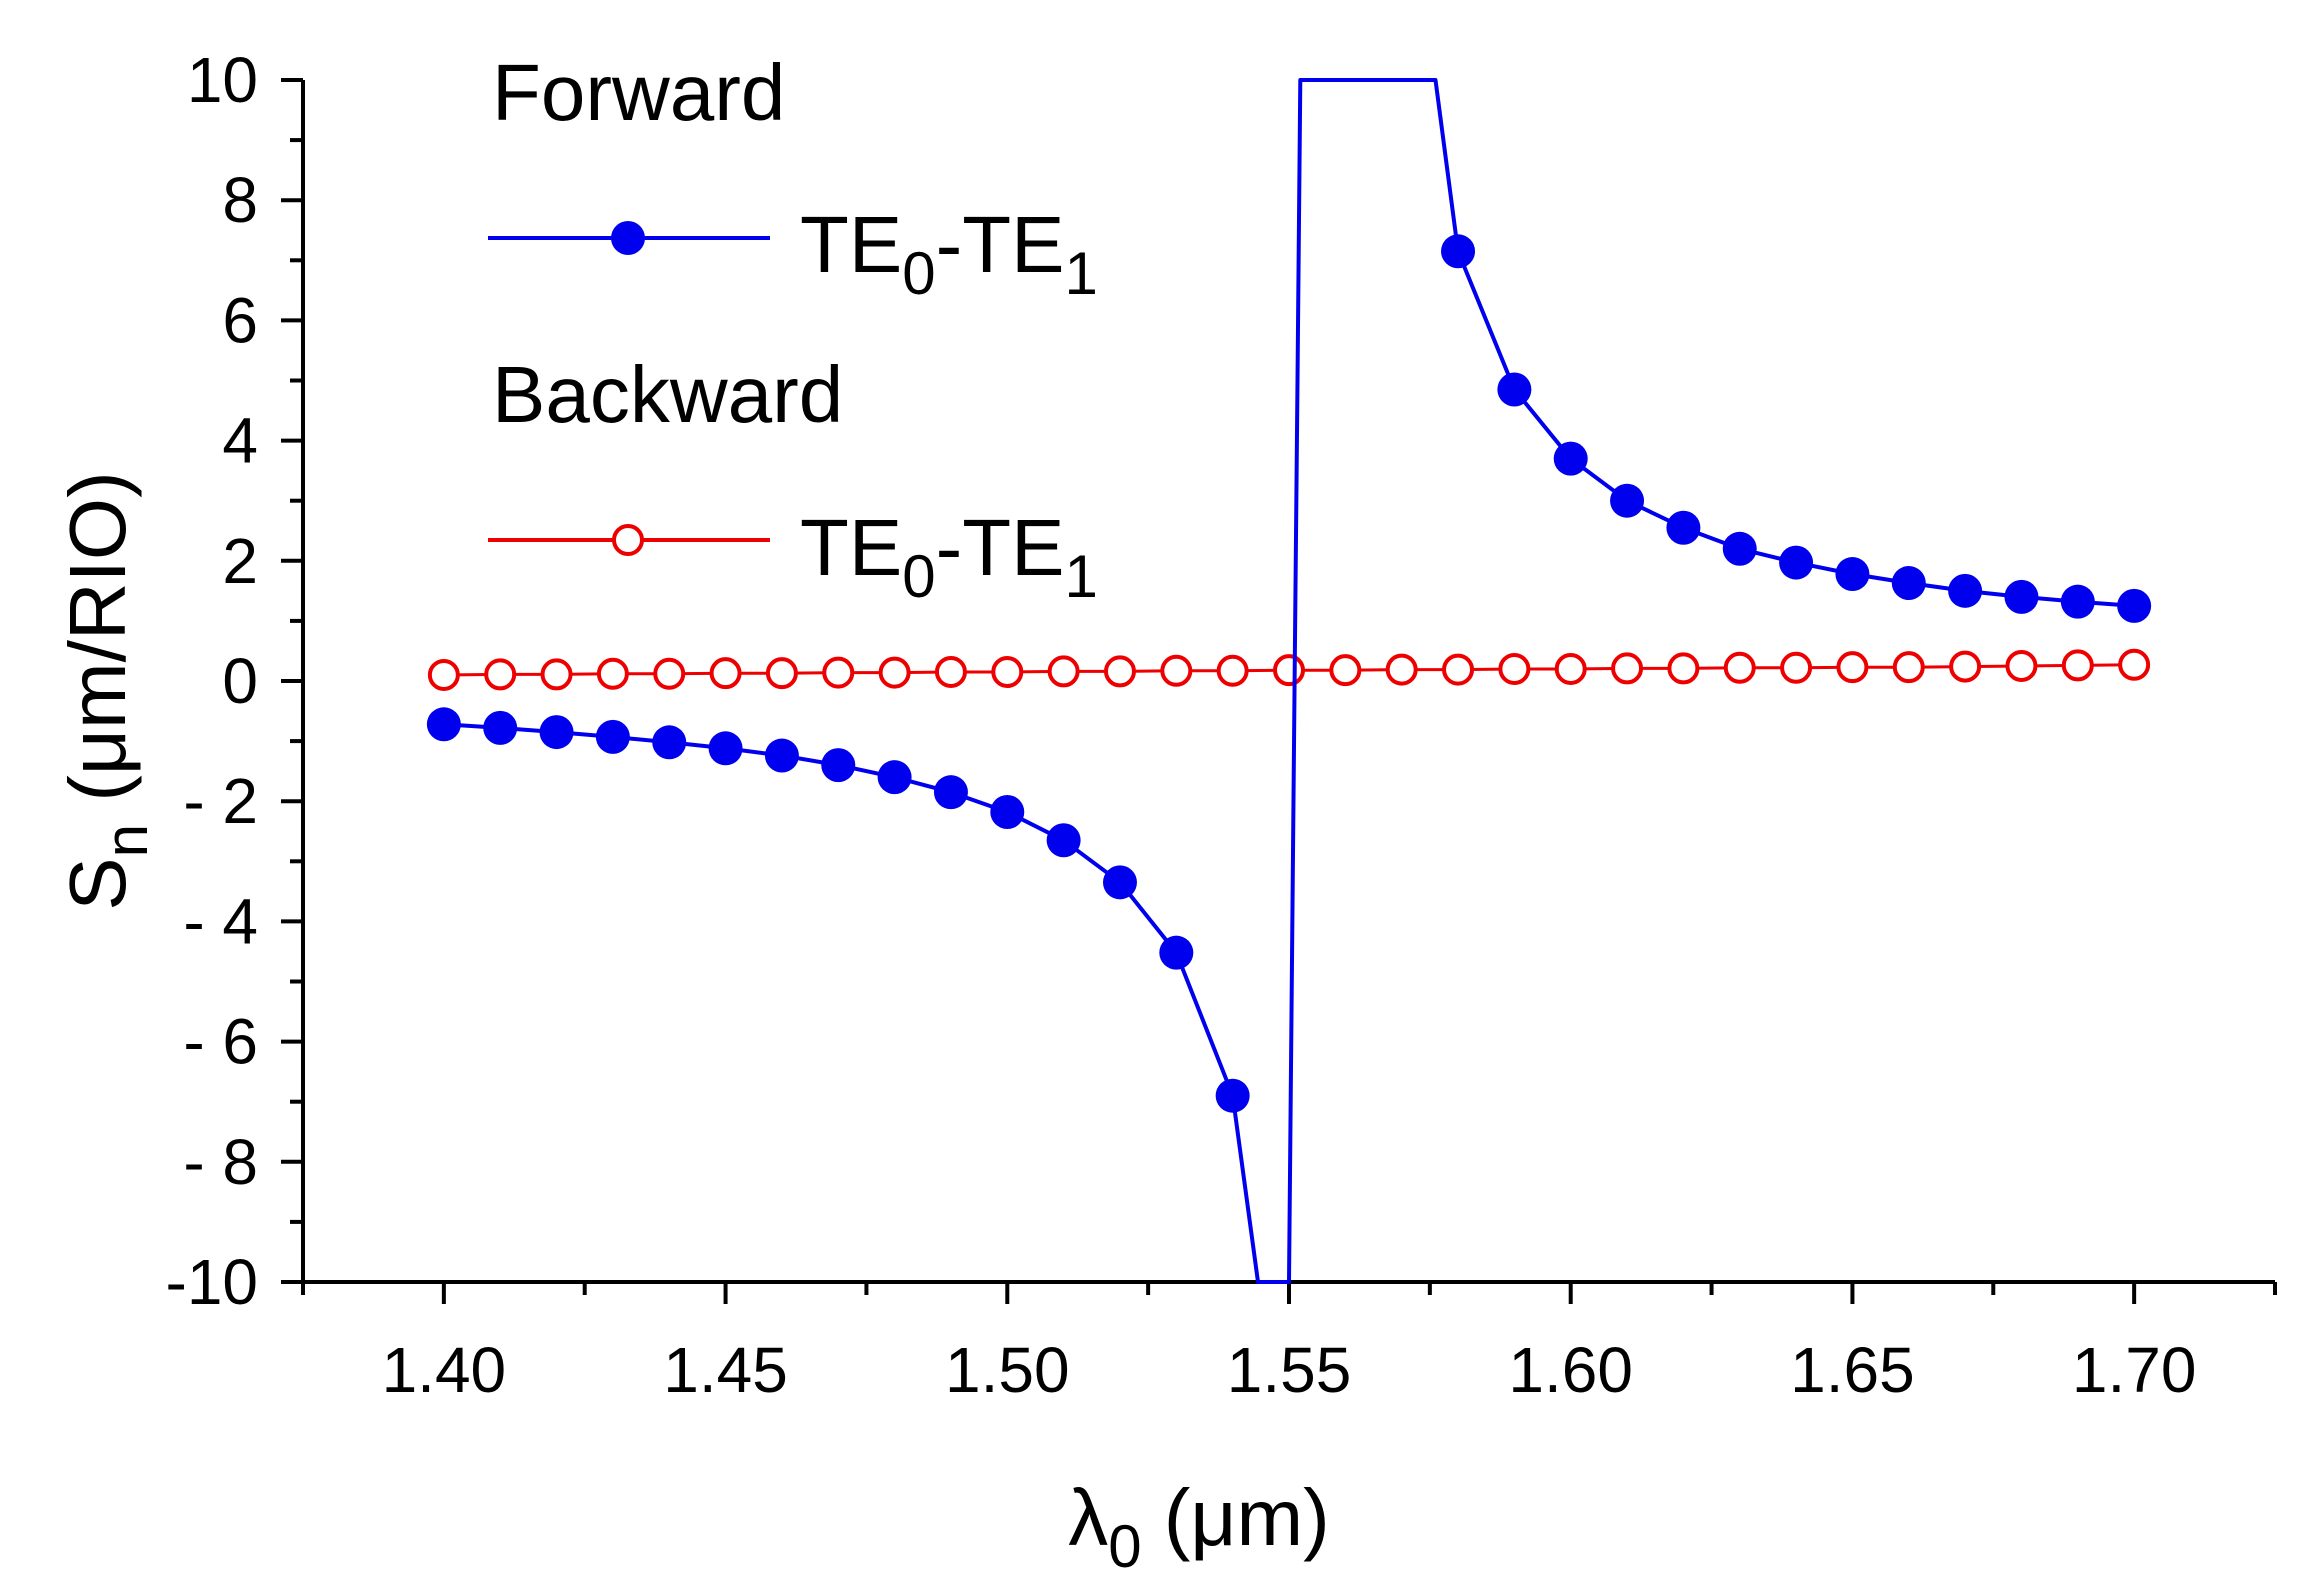  Describe the element at coordinates (106, 690) in the screenshot. I see `y-axis-title: Sn (μm/RIO)` at that location.